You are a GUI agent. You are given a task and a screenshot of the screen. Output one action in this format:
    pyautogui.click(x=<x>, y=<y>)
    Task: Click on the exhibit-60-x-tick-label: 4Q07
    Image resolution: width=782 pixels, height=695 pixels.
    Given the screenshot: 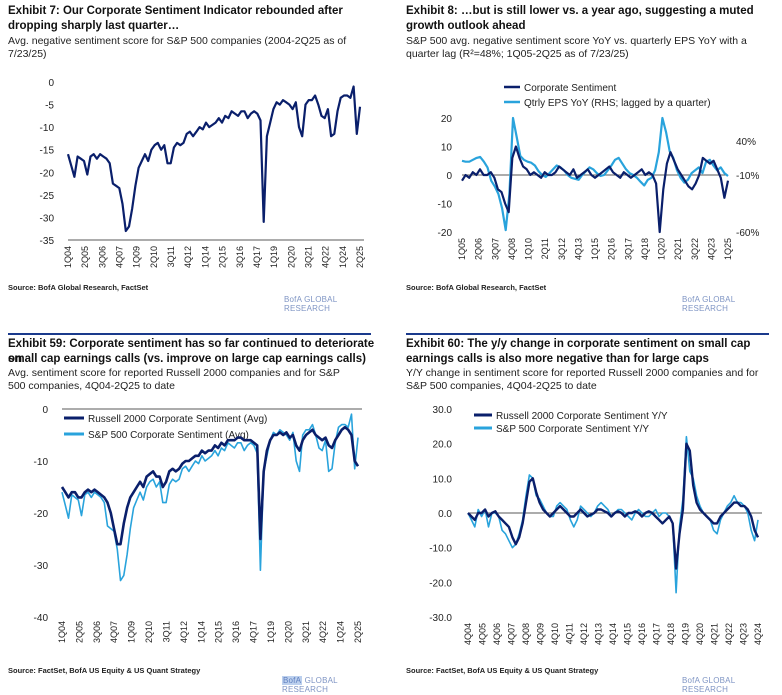 What is the action you would take?
    pyautogui.click(x=512, y=634)
    